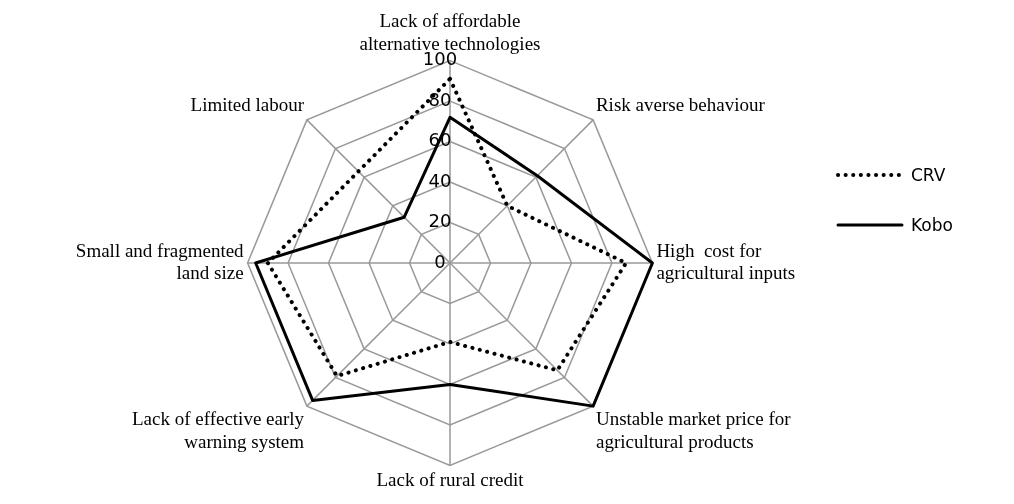 The width and height of the screenshot is (1014, 504). Describe the element at coordinates (693, 430) in the screenshot. I see `spoke-label: Unstable market price for agricultural products` at that location.